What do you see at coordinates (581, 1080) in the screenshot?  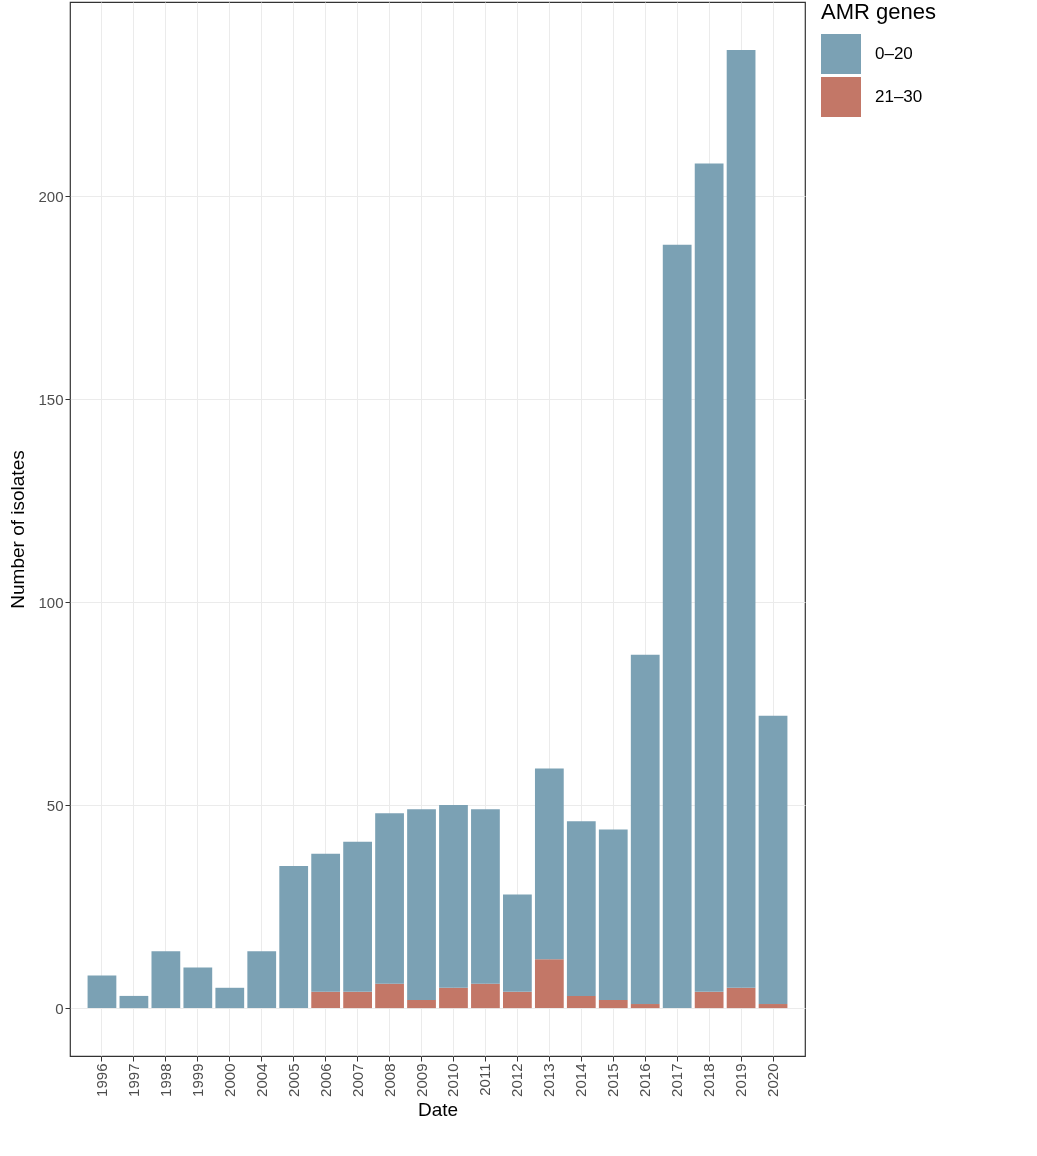 I see `x-tick-label: 2014` at bounding box center [581, 1080].